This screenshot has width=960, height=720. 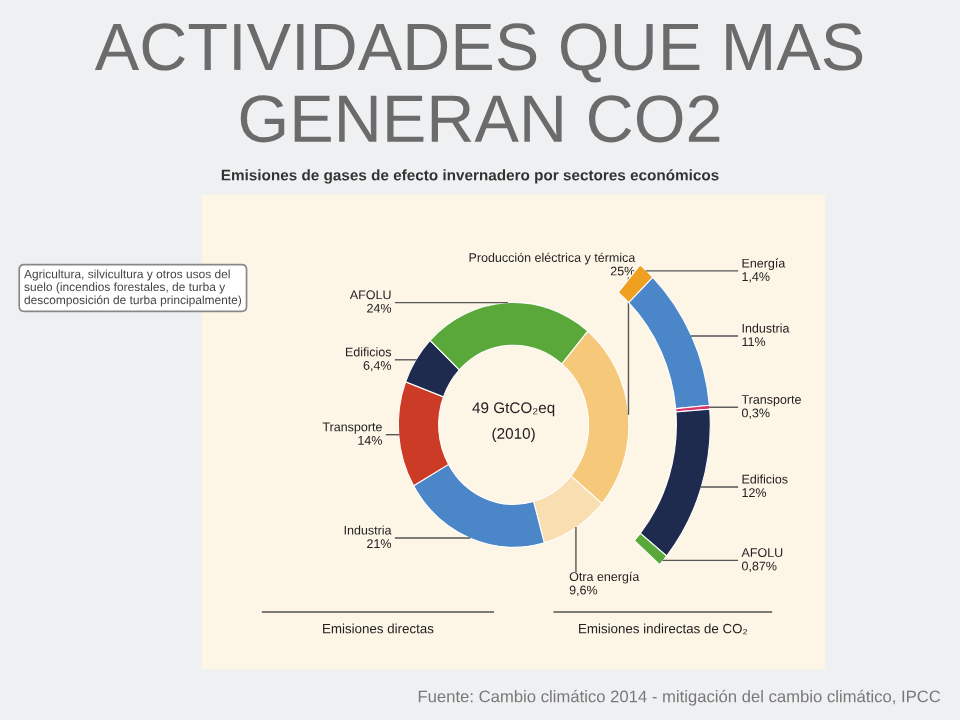 What do you see at coordinates (679, 697) in the screenshot?
I see `source-note: Fuente: Cambio climático 2014 - mitigación del cambio climático, IPCC` at bounding box center [679, 697].